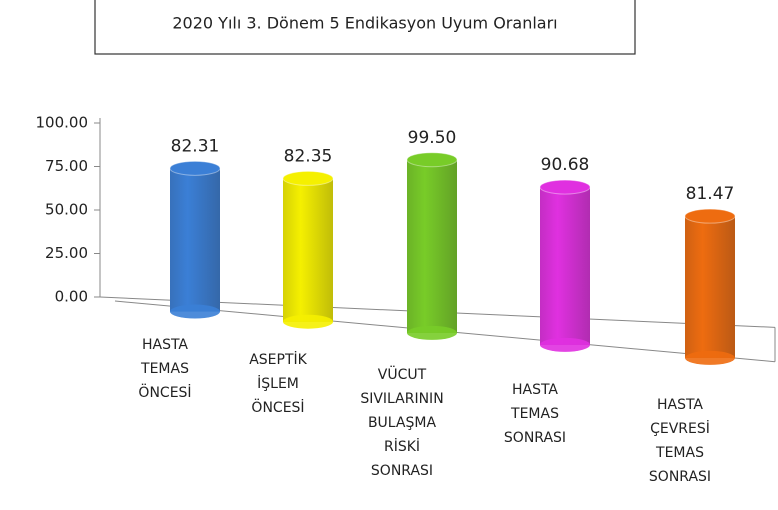  I want to click on y-tick-label: 75.00, so click(66, 166).